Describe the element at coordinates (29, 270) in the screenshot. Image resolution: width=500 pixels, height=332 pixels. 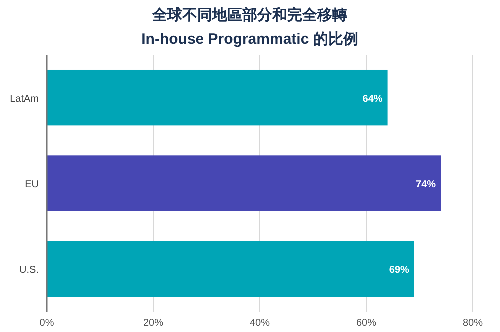
I see `y-tick-label: U.S.` at that location.